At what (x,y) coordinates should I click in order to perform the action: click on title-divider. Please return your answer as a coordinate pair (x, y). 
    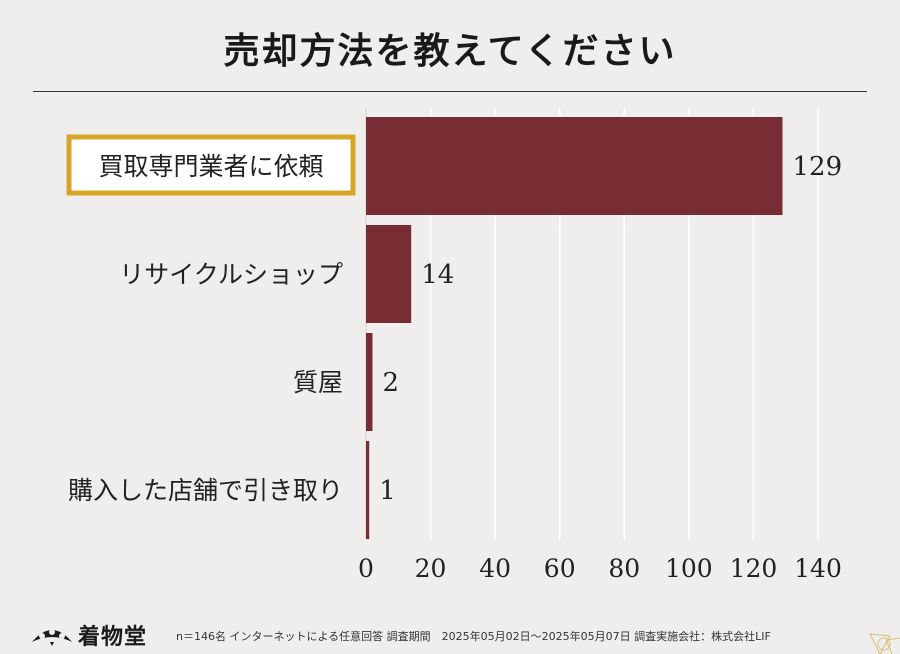
    Looking at the image, I should click on (450, 91).